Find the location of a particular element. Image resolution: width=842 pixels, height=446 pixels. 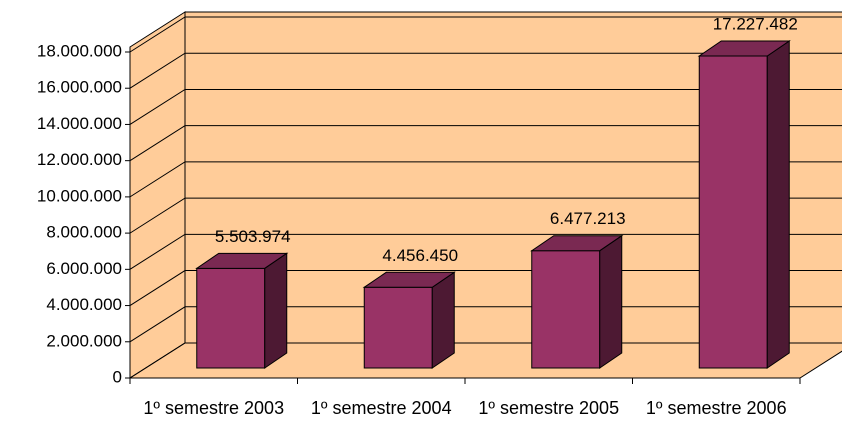

value-label: 4.456.450 is located at coordinates (420, 255).